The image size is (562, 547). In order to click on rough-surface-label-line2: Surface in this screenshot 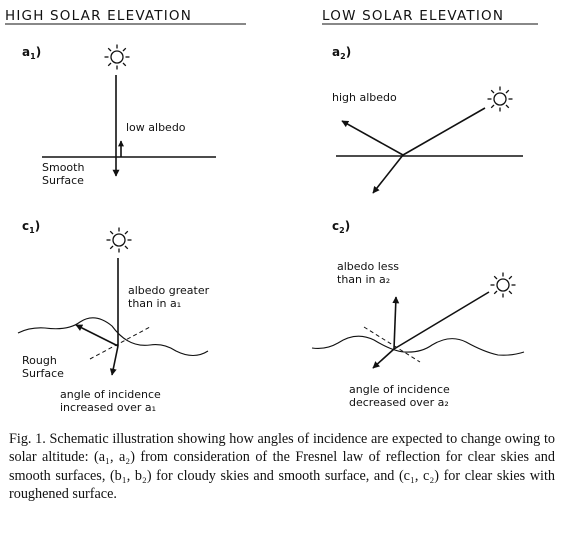, I will do `click(43, 373)`.